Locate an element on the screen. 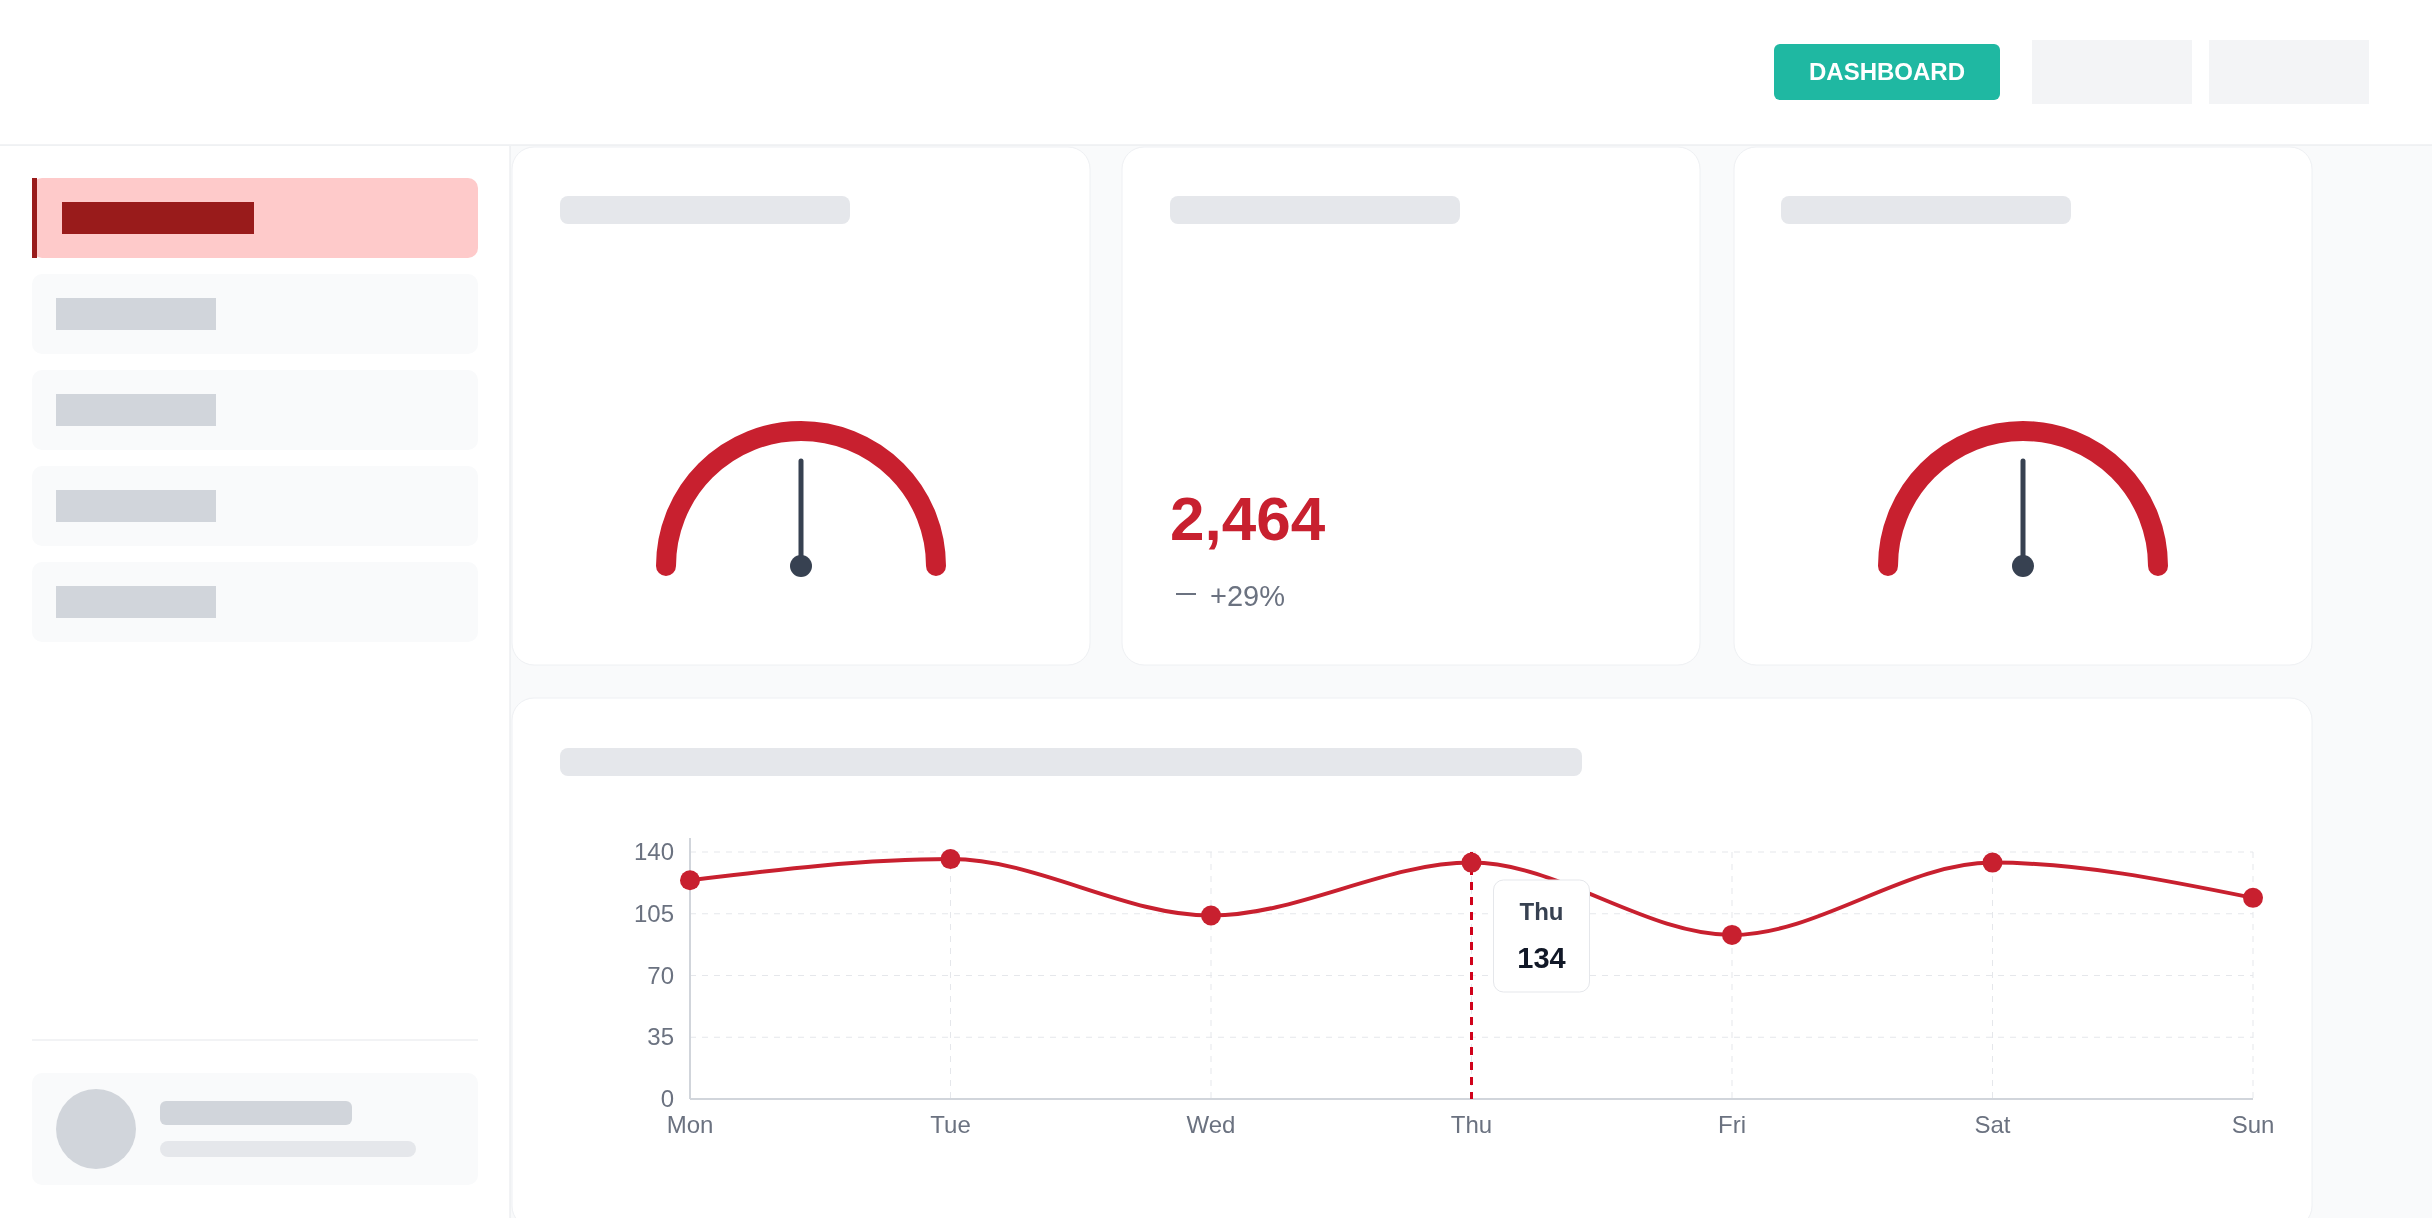 The width and height of the screenshot is (2432, 1218). y-tick-label: 0 is located at coordinates (667, 1098).